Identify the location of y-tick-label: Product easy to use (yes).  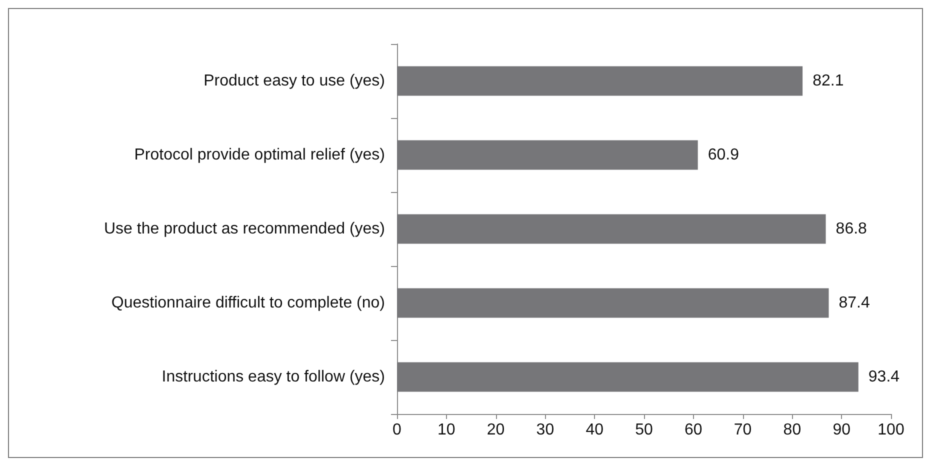
(294, 81).